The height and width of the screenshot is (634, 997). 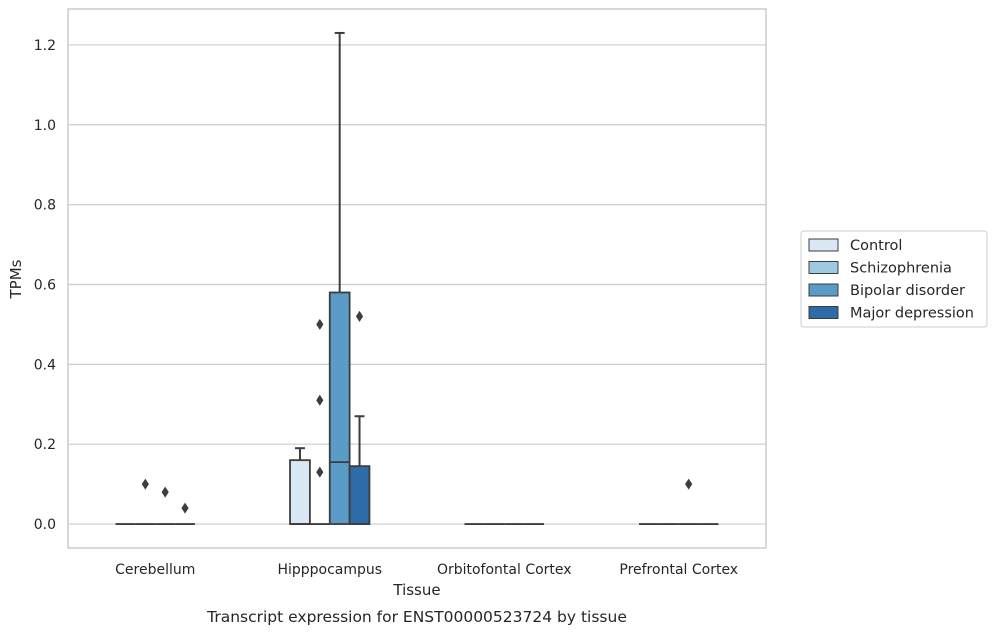 What do you see at coordinates (901, 269) in the screenshot?
I see `legend-entry: Schizophrenia` at bounding box center [901, 269].